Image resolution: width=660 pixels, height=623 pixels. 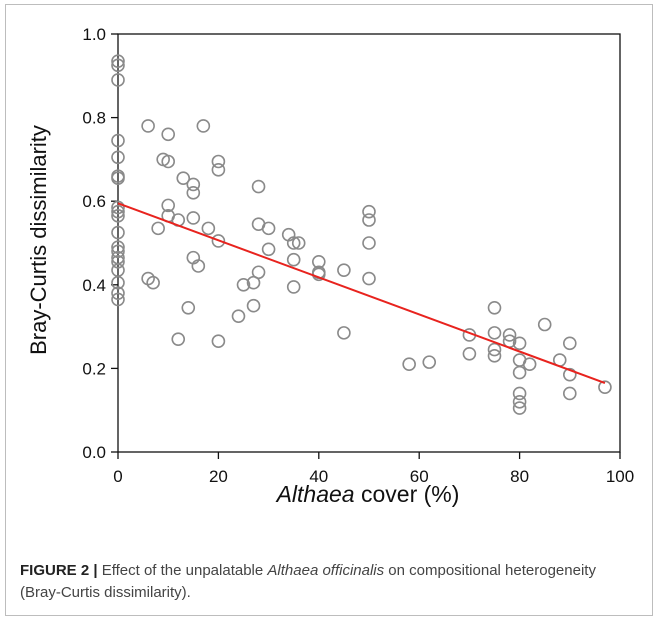 What do you see at coordinates (419, 476) in the screenshot?
I see `x-tick-label: 60` at bounding box center [419, 476].